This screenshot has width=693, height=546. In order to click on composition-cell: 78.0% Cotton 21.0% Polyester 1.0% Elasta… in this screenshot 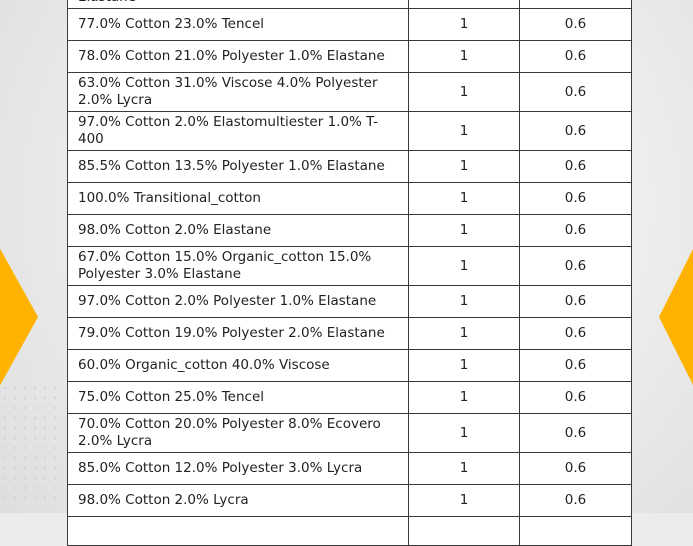, I will do `click(238, 56)`.